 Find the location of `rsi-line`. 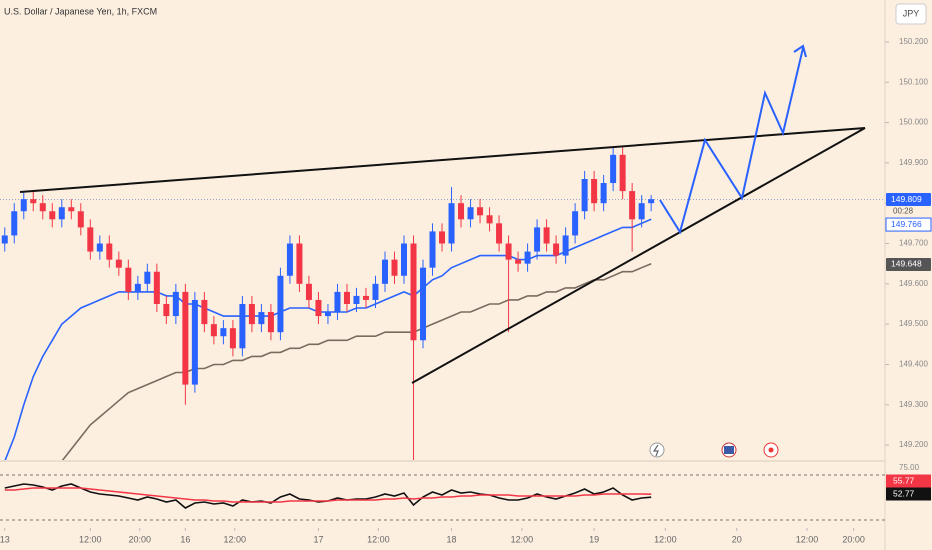

rsi-line is located at coordinates (328, 495).